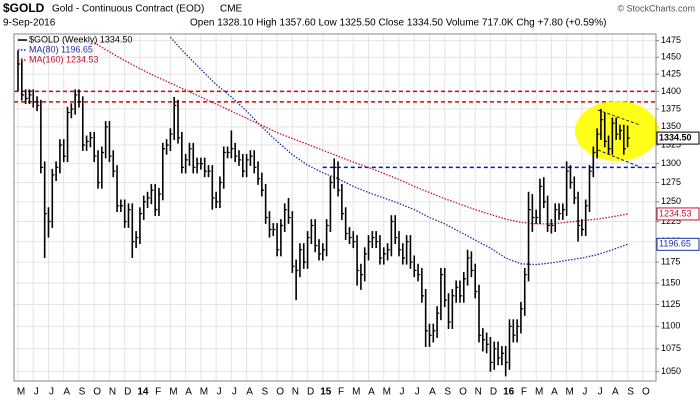 This screenshot has height=400, width=700. What do you see at coordinates (671, 221) in the screenshot?
I see `y-tick-label: 1225` at bounding box center [671, 221].